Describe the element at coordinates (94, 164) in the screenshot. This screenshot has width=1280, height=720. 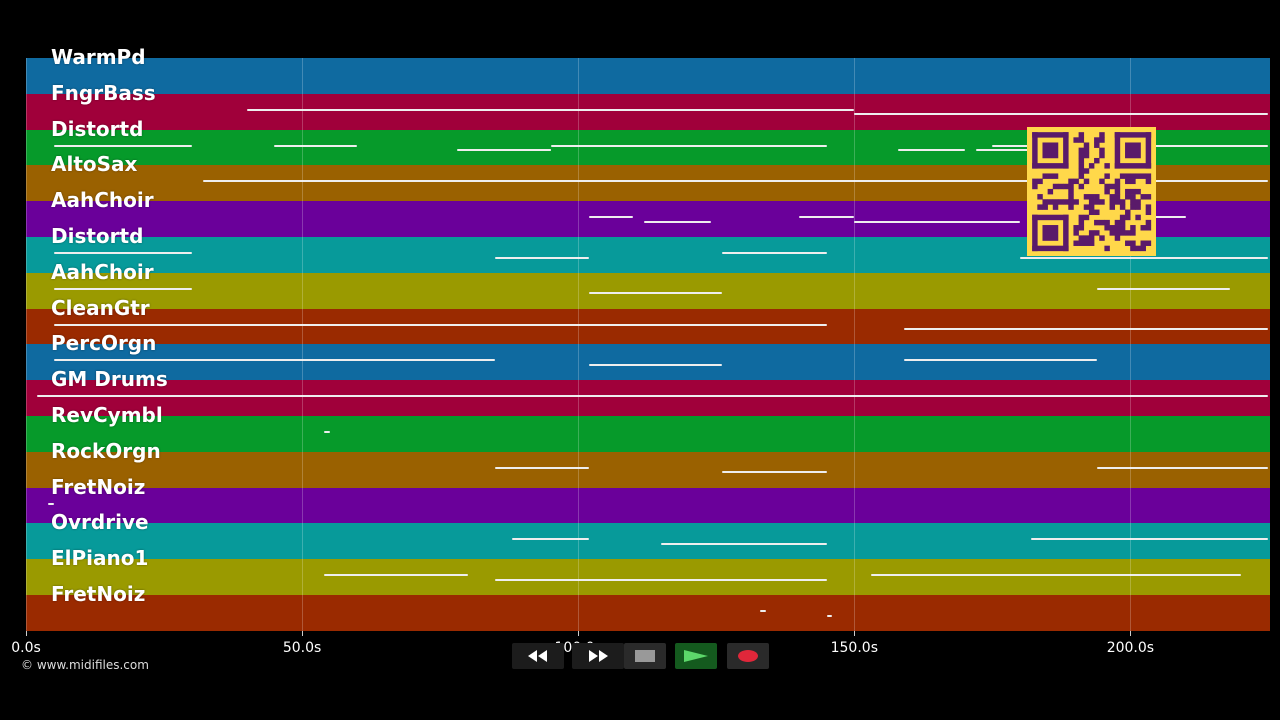
I see `track-label: AltoSax` at that location.